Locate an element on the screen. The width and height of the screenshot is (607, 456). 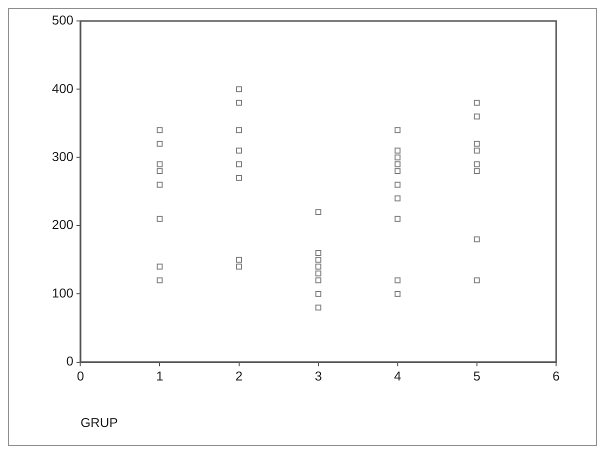
y-tick-label: 400 is located at coordinates (63, 88).